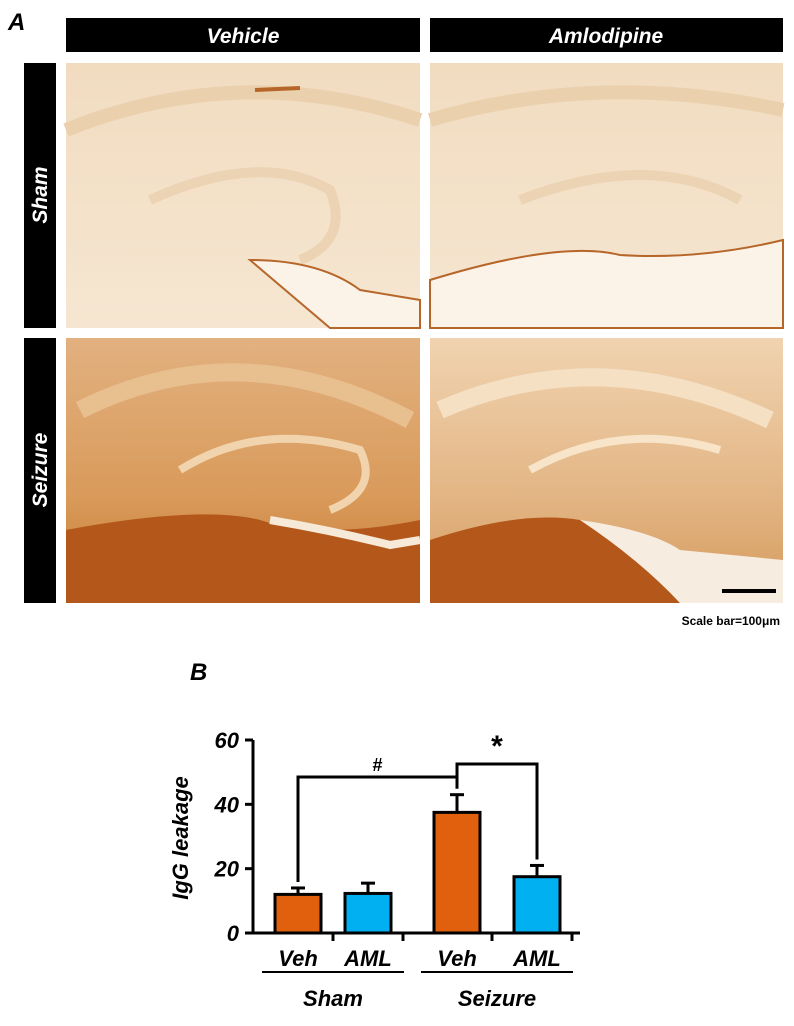  Describe the element at coordinates (731, 621) in the screenshot. I see `scale-bar-label: Scale bar=100μm` at that location.